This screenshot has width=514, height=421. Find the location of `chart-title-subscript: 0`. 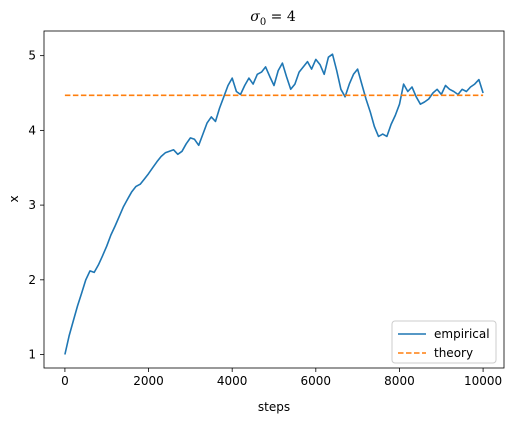

chart-title-subscript: 0 is located at coordinates (263, 22).